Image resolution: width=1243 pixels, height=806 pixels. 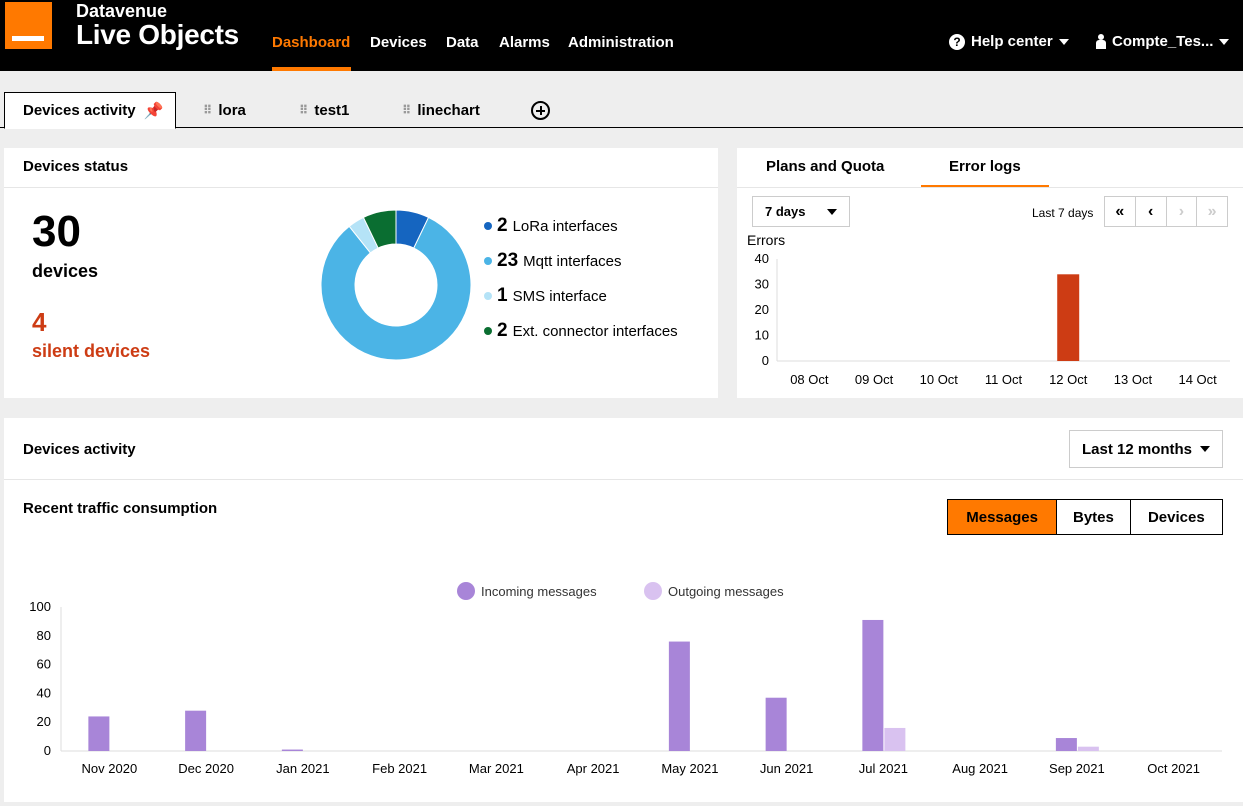 I want to click on card-title: Devices activity, so click(x=79, y=449).